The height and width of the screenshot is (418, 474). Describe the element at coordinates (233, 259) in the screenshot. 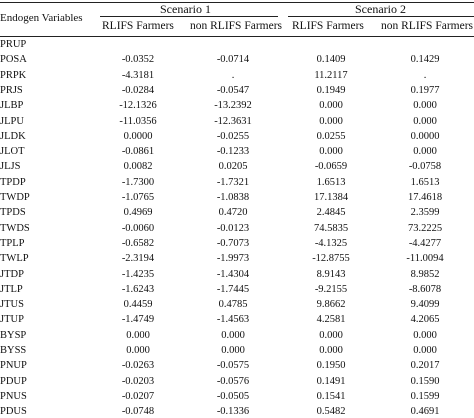

I see `table-cell-s1-non: -1.9973` at that location.